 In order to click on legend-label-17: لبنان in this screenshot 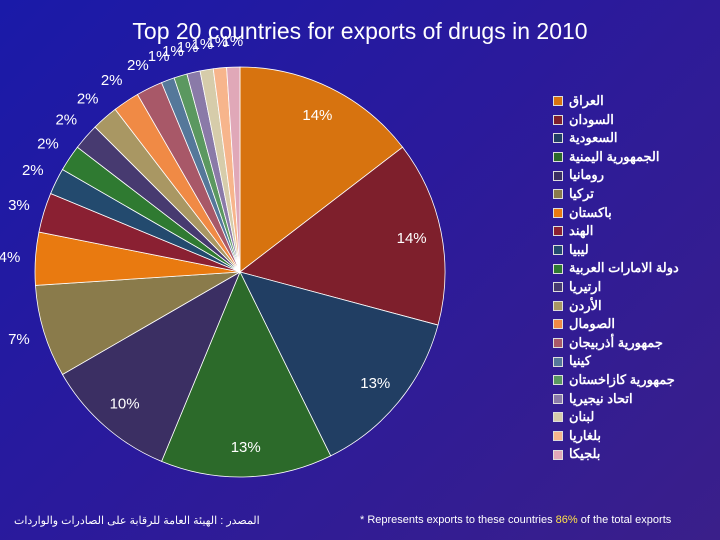, I will do `click(582, 417)`.